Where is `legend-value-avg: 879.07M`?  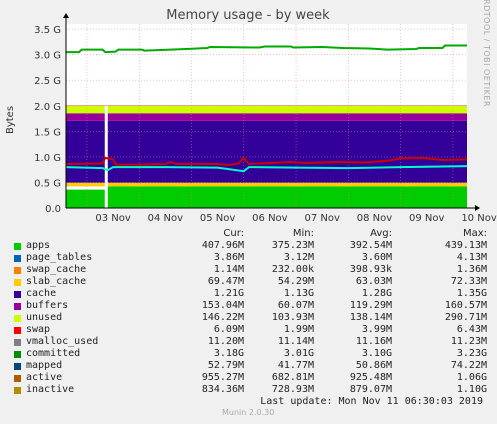 legend-value-avg: 879.07M is located at coordinates (370, 389).